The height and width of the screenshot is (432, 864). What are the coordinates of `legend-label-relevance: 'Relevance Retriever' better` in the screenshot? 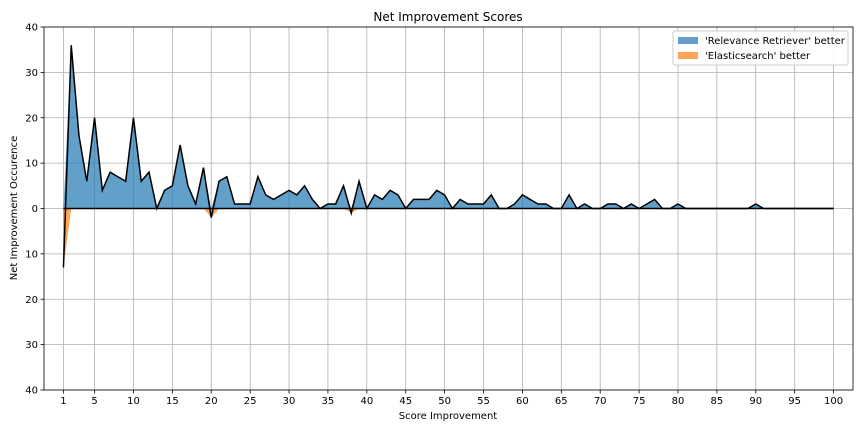 It's located at (775, 41).